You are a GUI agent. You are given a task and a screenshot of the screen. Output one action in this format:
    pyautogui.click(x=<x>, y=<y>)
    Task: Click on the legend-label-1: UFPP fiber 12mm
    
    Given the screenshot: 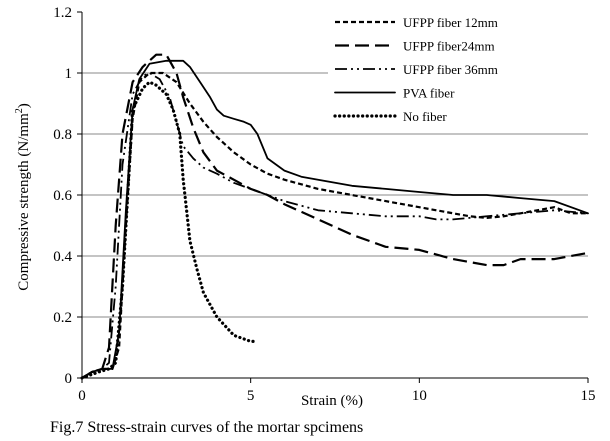 What is the action you would take?
    pyautogui.click(x=450, y=22)
    